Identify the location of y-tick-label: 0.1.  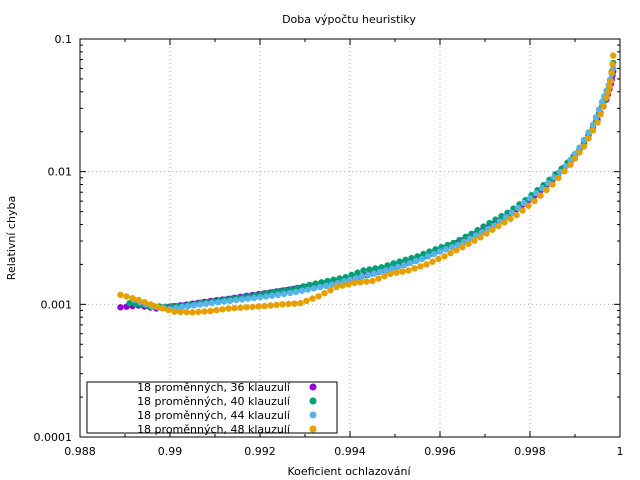
(64, 39).